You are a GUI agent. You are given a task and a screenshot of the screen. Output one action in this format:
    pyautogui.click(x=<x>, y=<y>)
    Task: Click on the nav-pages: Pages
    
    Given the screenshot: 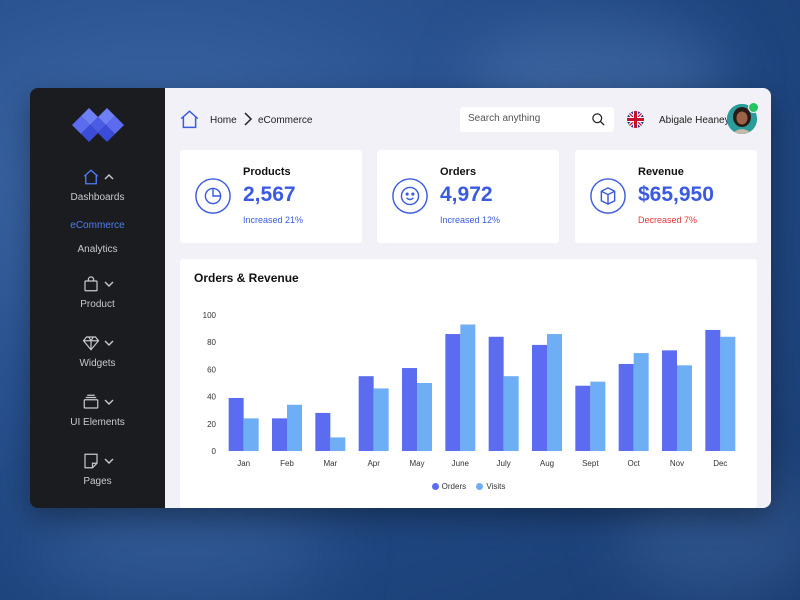 What is the action you would take?
    pyautogui.click(x=97, y=468)
    